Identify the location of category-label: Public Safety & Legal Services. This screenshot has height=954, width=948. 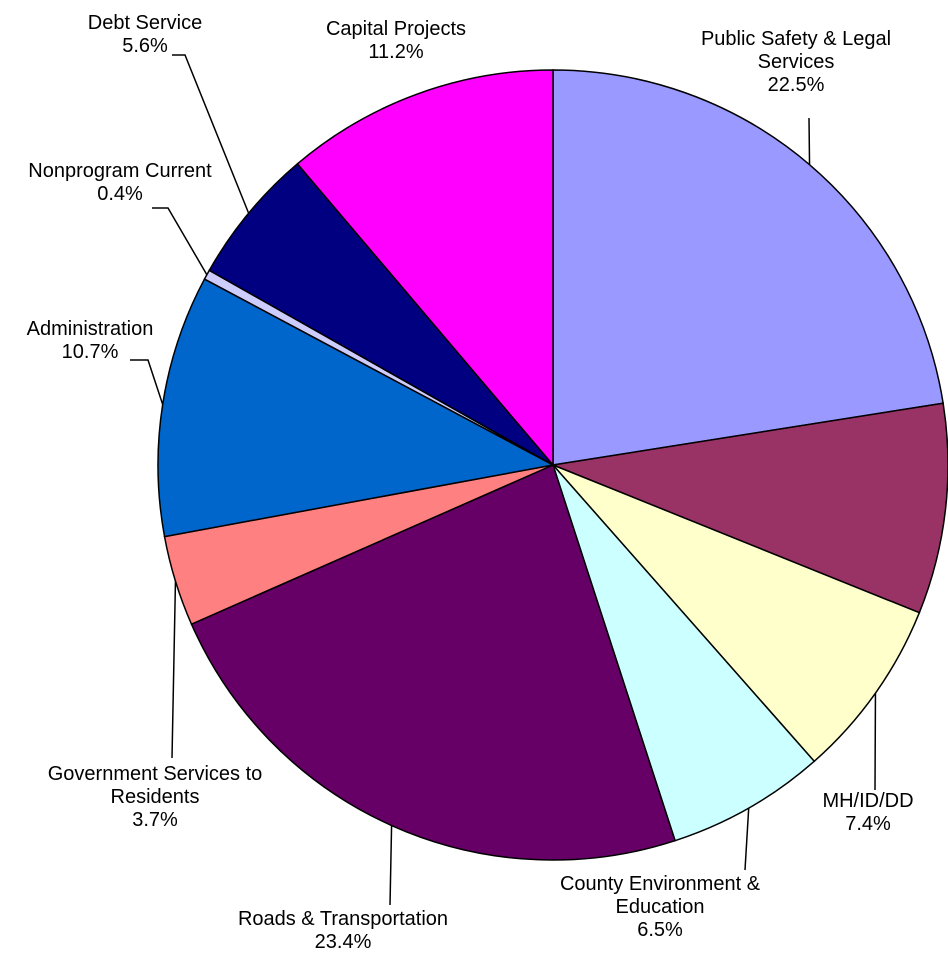
(796, 51).